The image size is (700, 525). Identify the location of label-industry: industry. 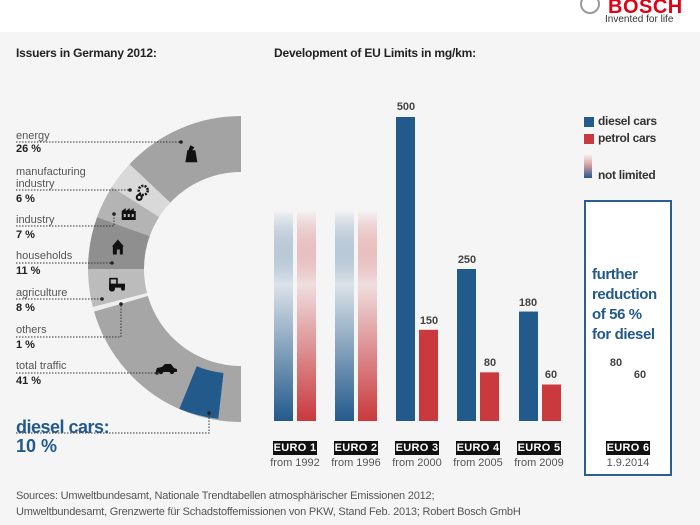
(35, 220).